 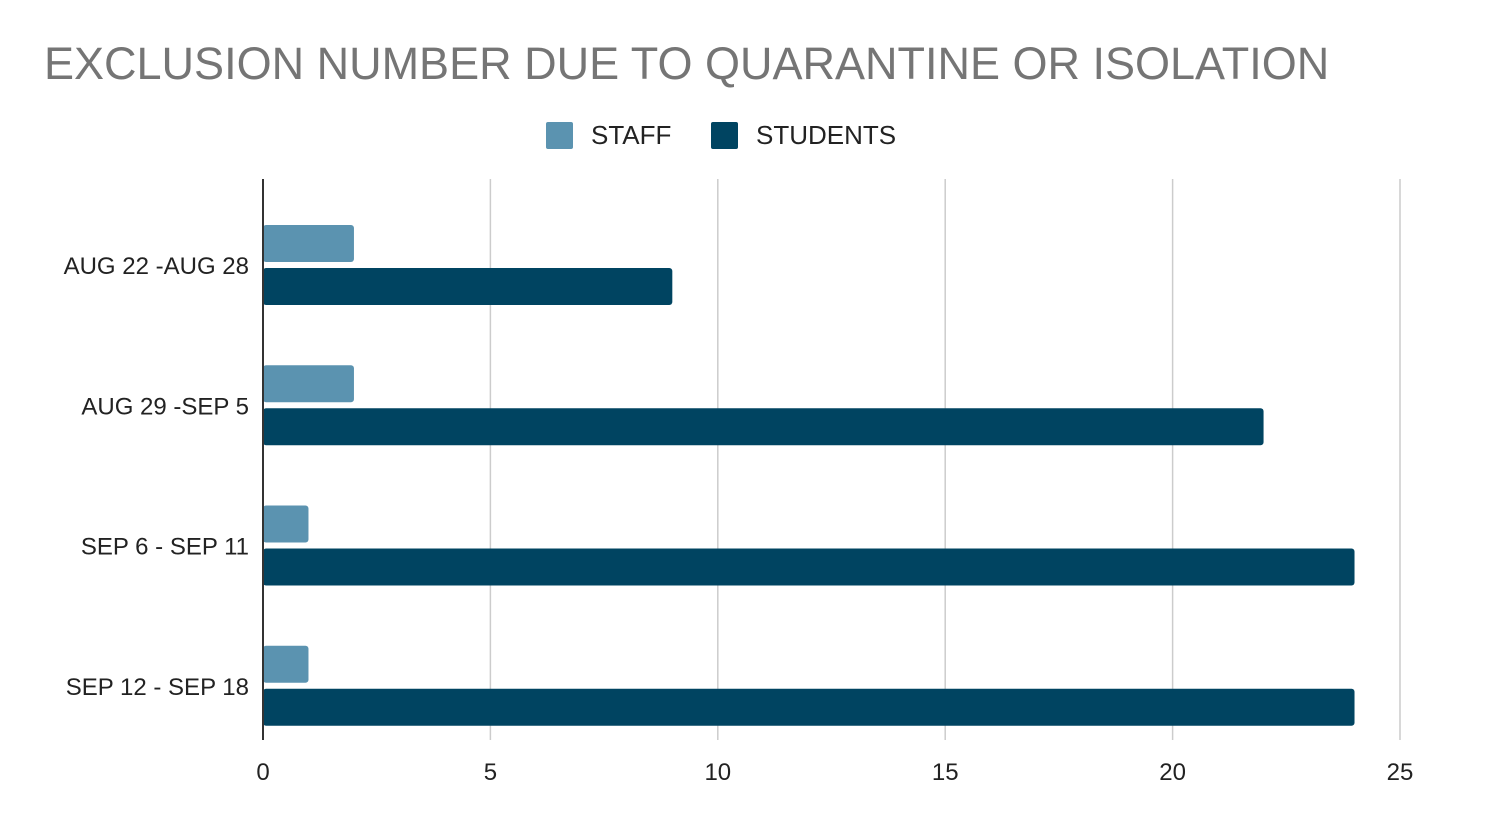 I want to click on legend-swatch-staff, so click(x=559, y=135).